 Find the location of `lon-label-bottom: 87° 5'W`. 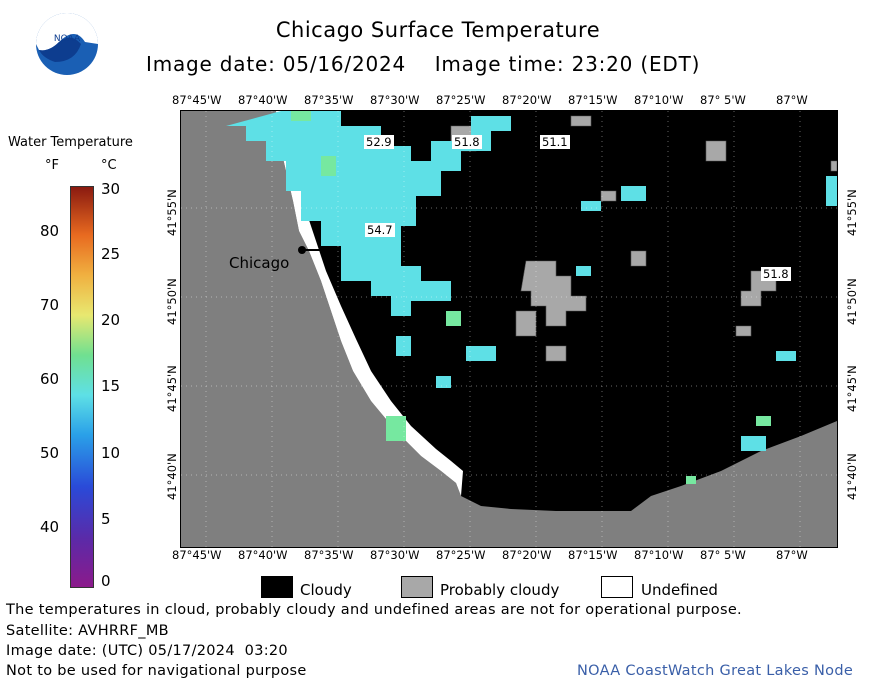

lon-label-bottom: 87° 5'W is located at coordinates (723, 555).